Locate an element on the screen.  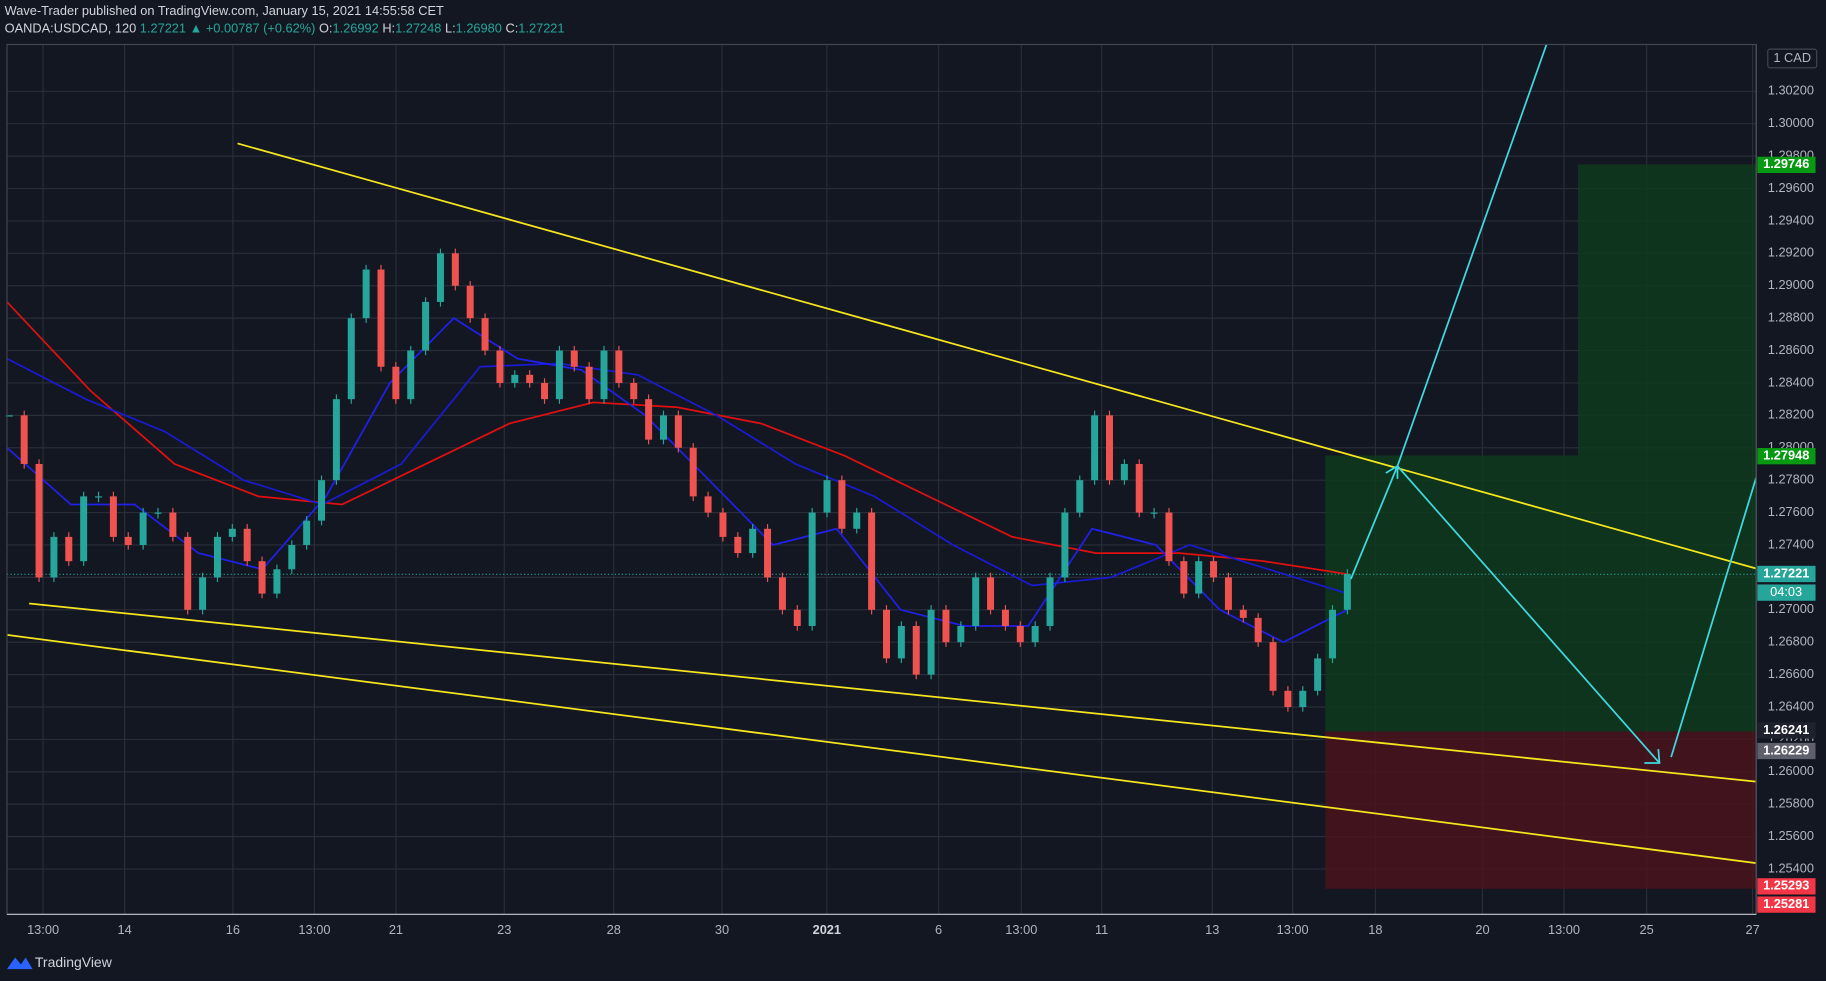
price-tag-label: 1.29746 is located at coordinates (1786, 163).